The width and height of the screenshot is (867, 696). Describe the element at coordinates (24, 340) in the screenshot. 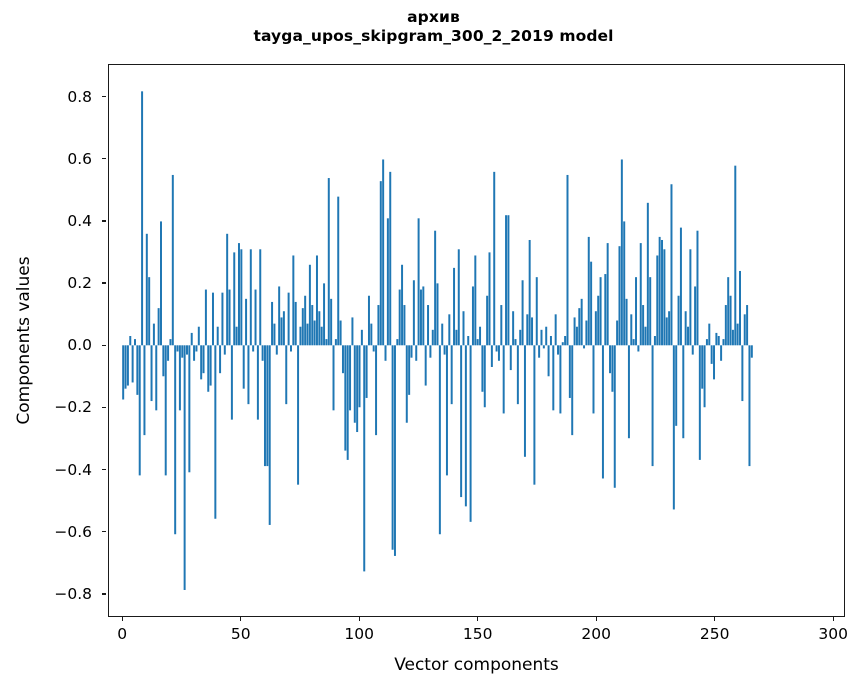

I see `y-axis-label: Components values` at that location.